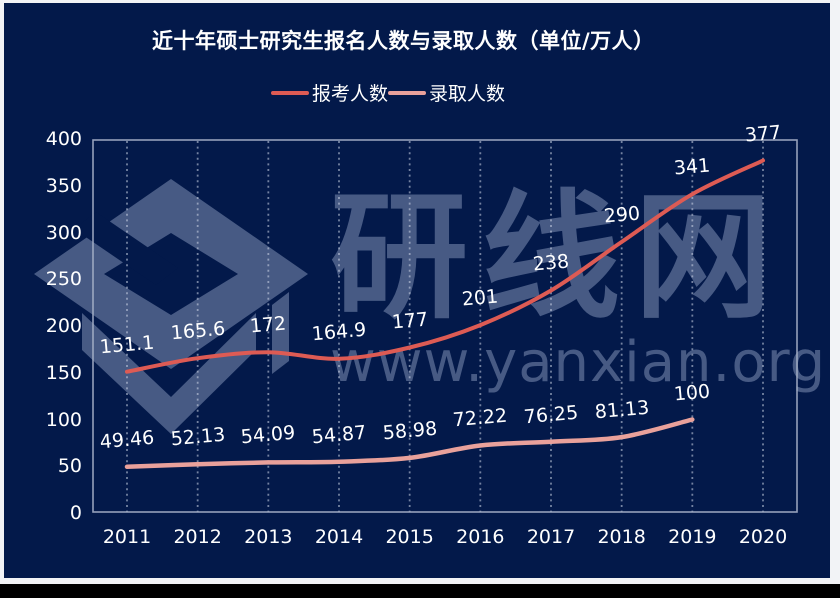  What do you see at coordinates (63, 185) in the screenshot?
I see `y-tick-label: 350` at bounding box center [63, 185].